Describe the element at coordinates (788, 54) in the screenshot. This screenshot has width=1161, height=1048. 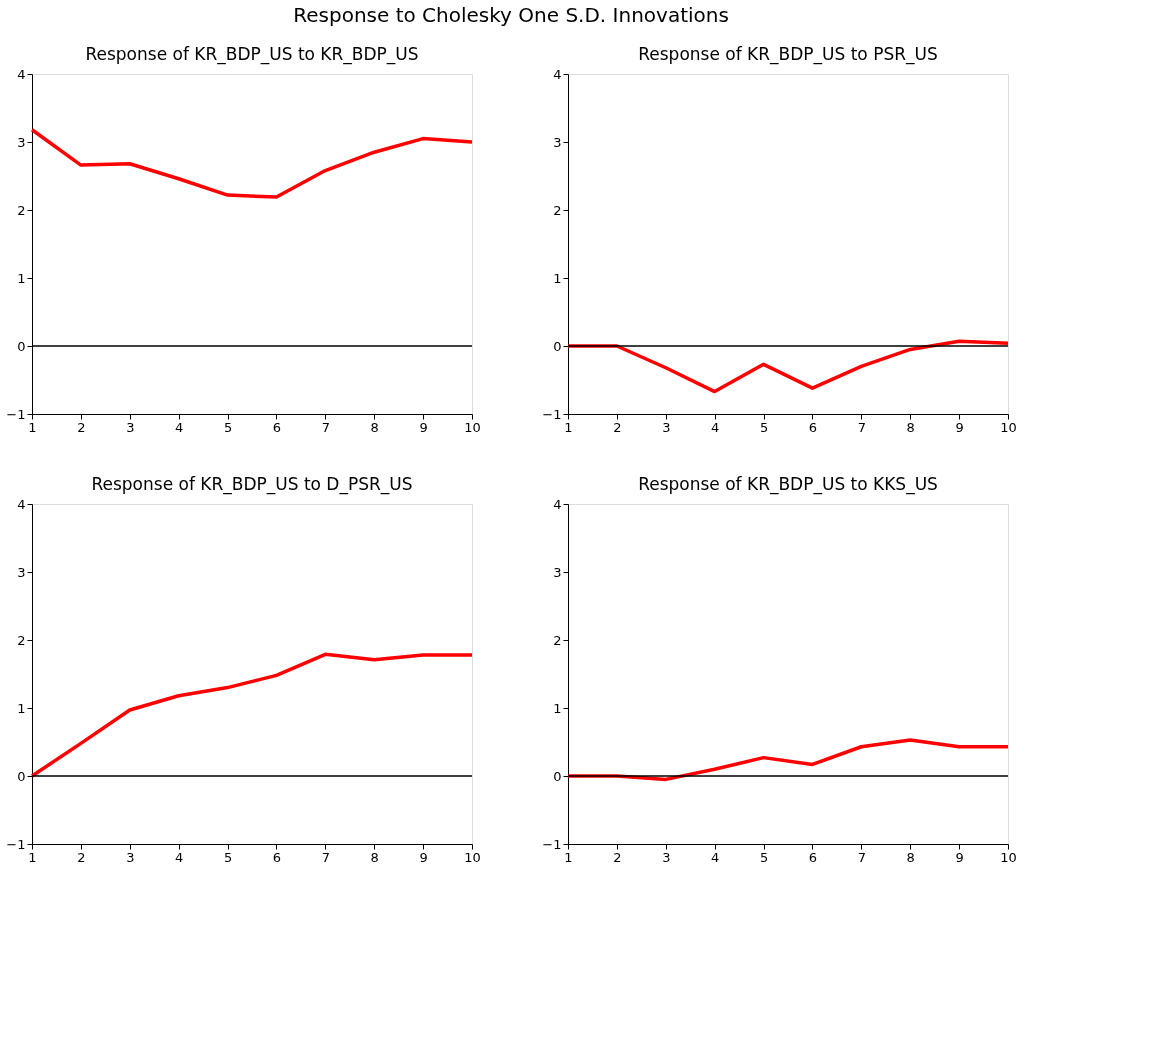
I see `chart-title: Response of KR_BDP_US to PSR_US` at that location.